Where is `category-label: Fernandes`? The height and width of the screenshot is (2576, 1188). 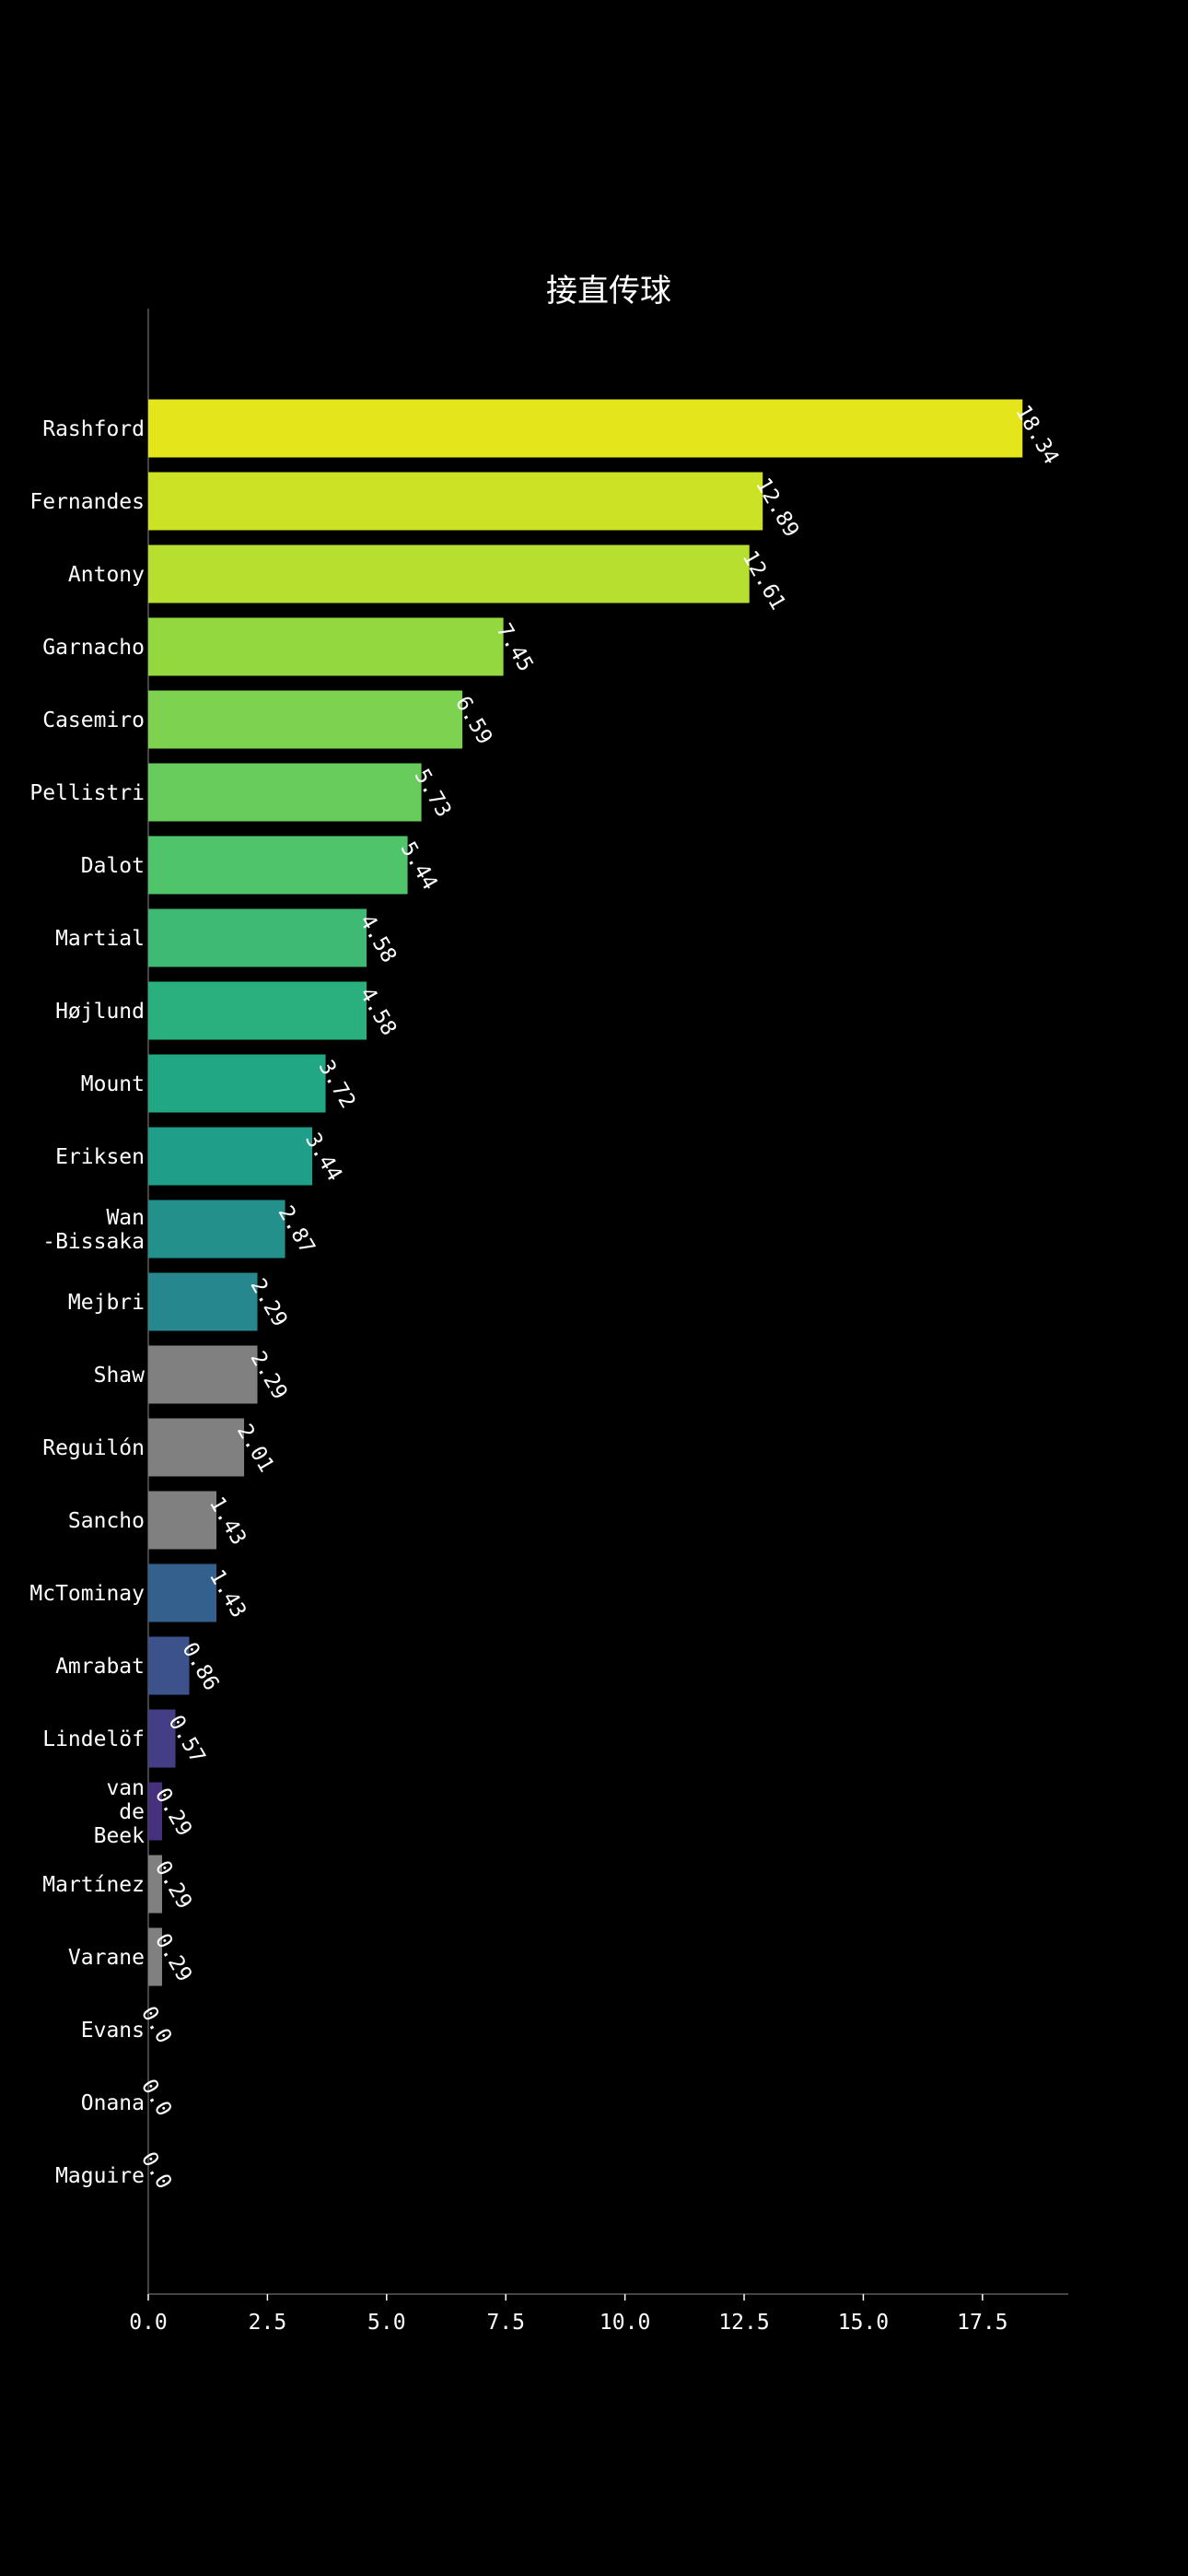 category-label: Fernandes is located at coordinates (87, 502).